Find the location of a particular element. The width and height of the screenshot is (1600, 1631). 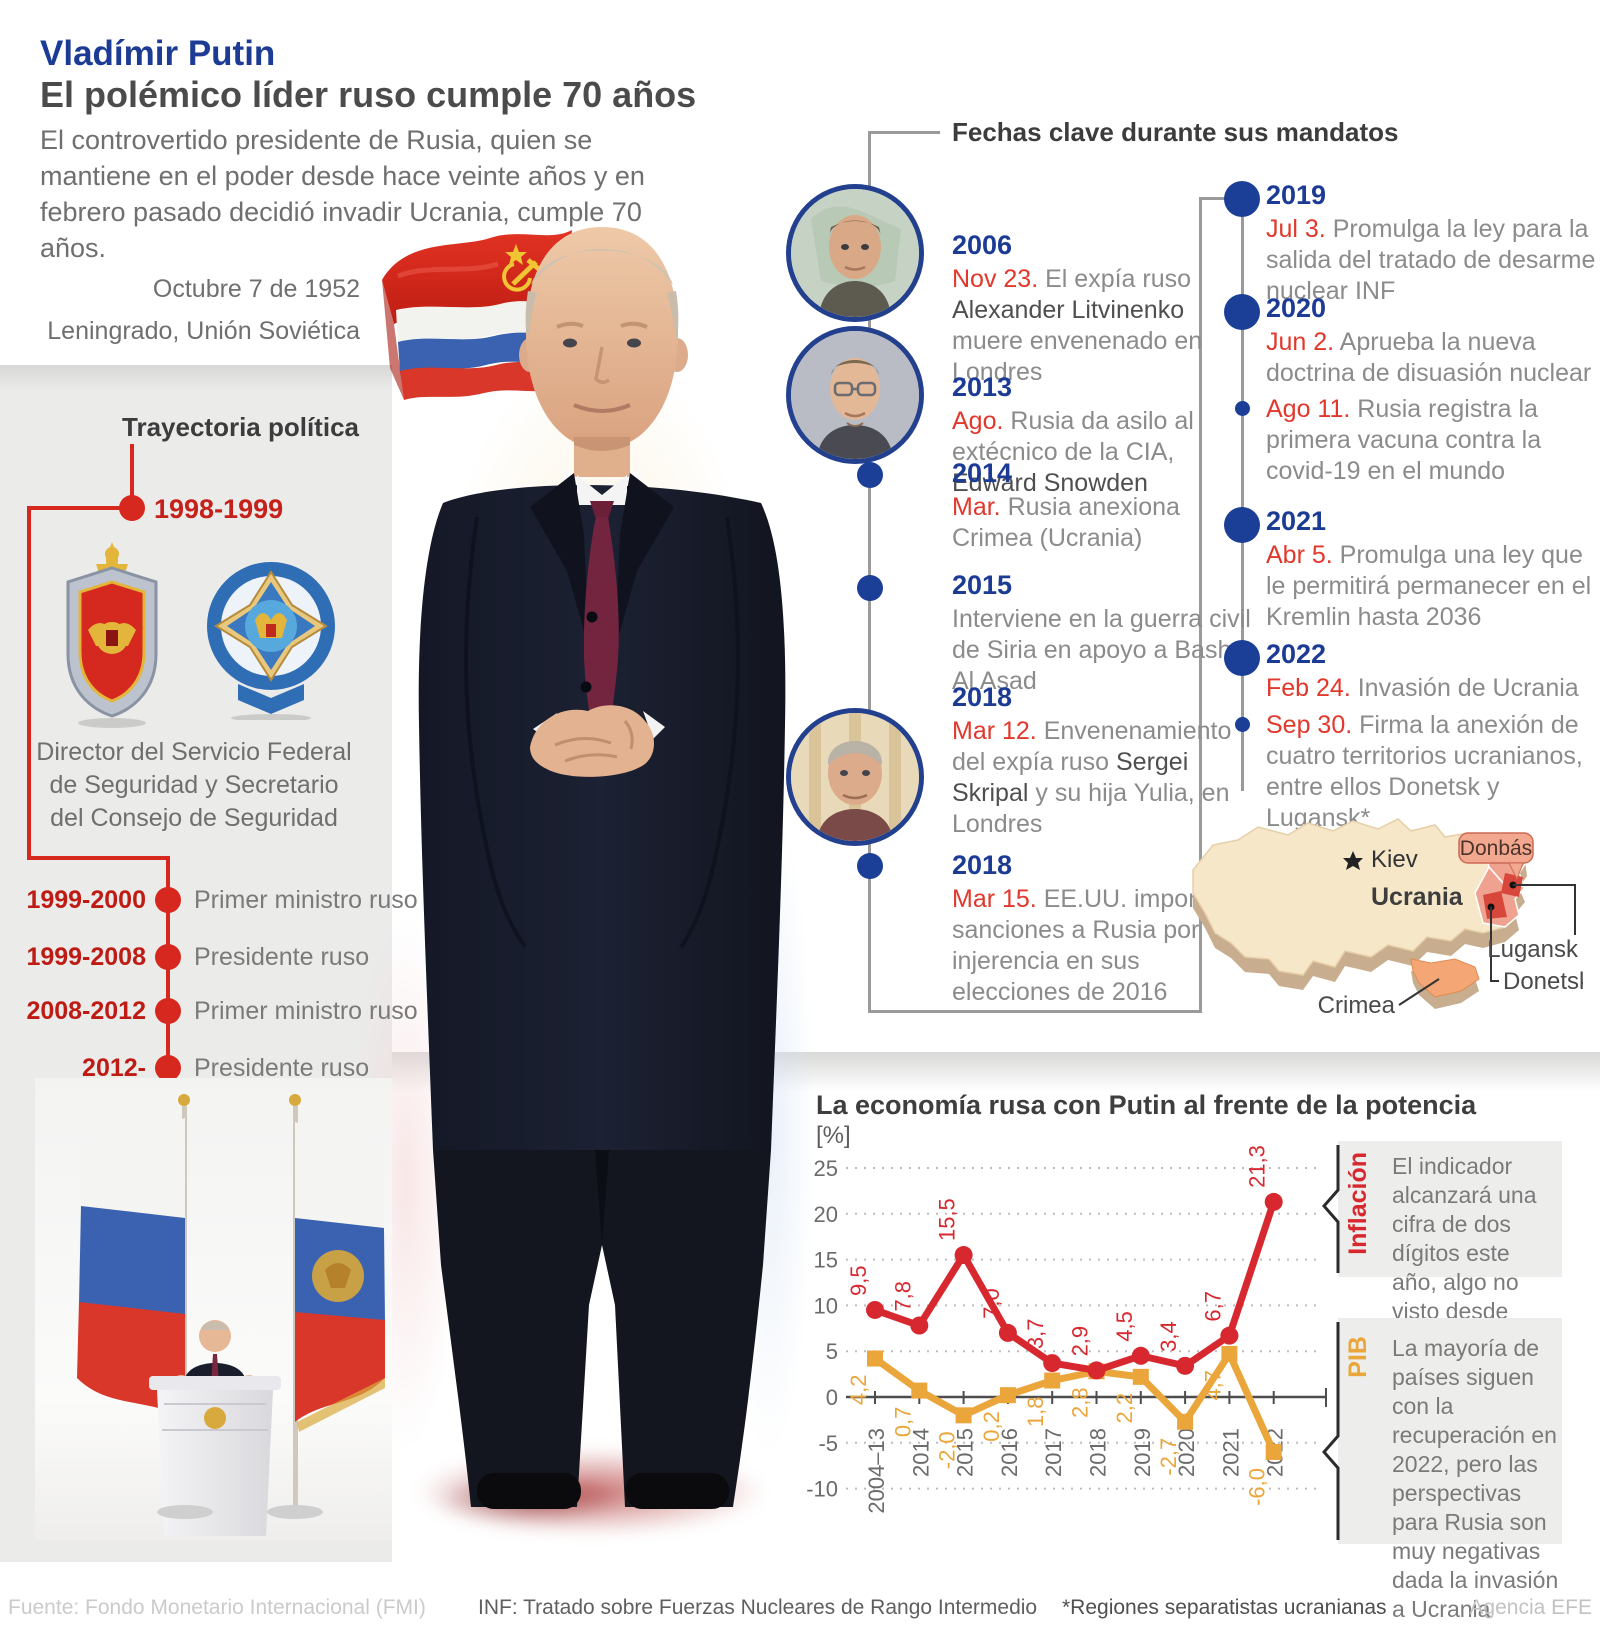

inflation-value-label: 6,7 is located at coordinates (1212, 1306).